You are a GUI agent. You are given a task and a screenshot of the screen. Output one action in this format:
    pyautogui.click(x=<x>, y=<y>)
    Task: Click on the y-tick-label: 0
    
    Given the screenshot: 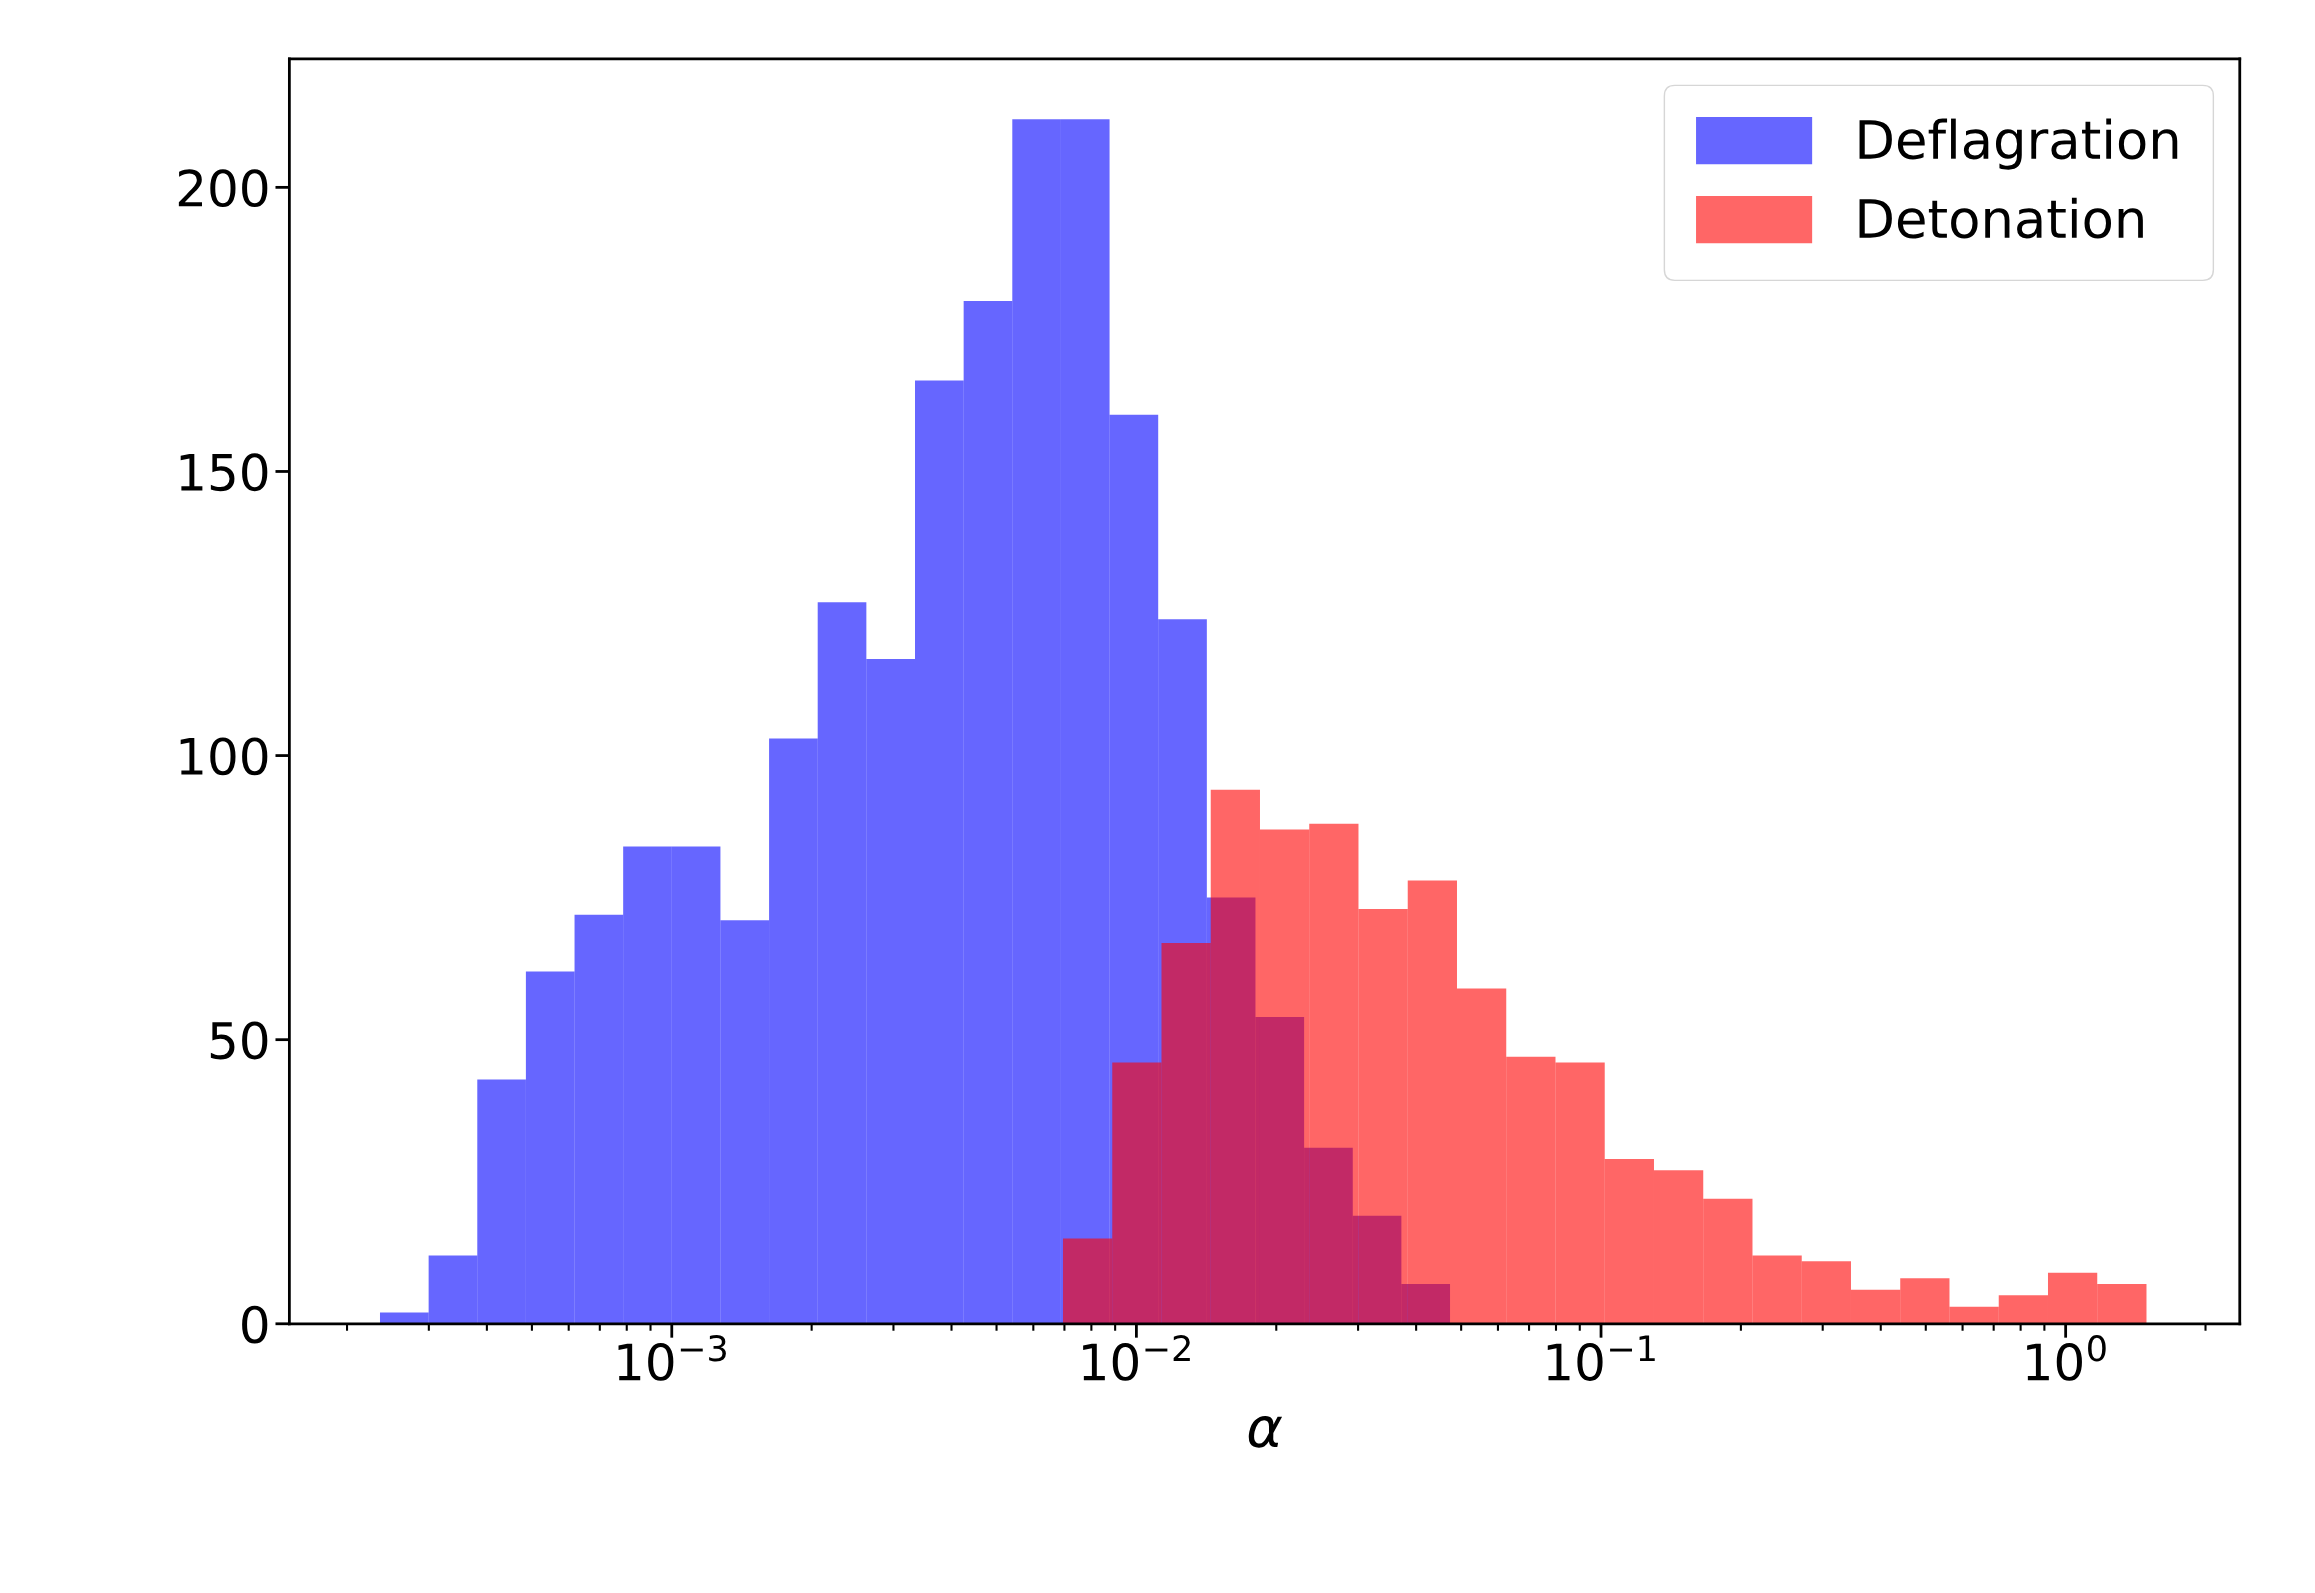 What is the action you would take?
    pyautogui.click(x=255, y=1324)
    